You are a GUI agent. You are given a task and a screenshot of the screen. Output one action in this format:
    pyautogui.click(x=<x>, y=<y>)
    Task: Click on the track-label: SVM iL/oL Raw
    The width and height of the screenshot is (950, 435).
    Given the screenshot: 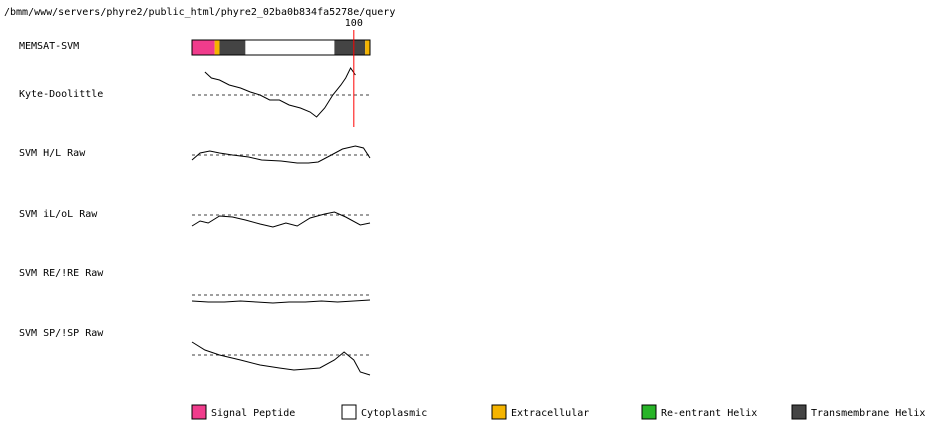 What is the action you would take?
    pyautogui.click(x=58, y=214)
    